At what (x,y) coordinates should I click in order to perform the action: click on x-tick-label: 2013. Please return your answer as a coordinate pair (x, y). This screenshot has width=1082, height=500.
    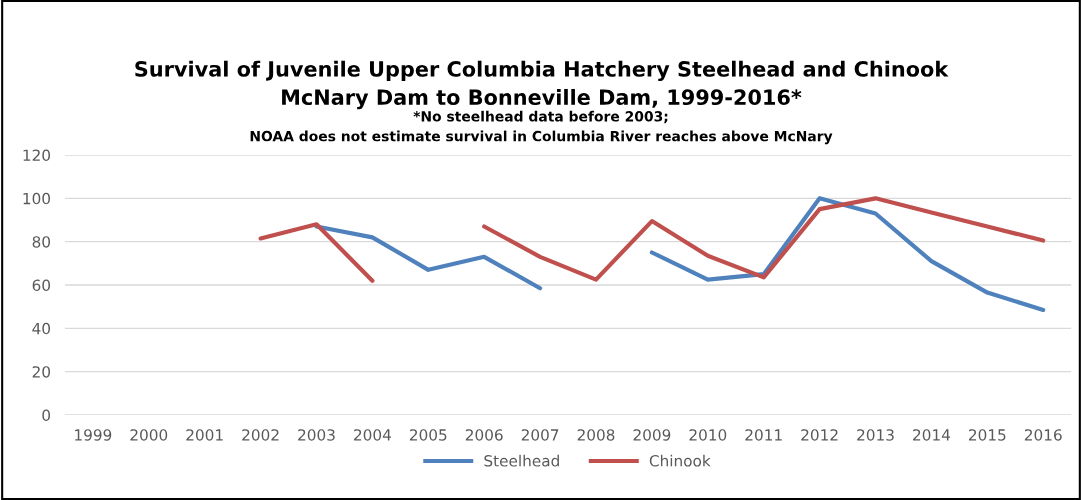
    Looking at the image, I should click on (875, 435).